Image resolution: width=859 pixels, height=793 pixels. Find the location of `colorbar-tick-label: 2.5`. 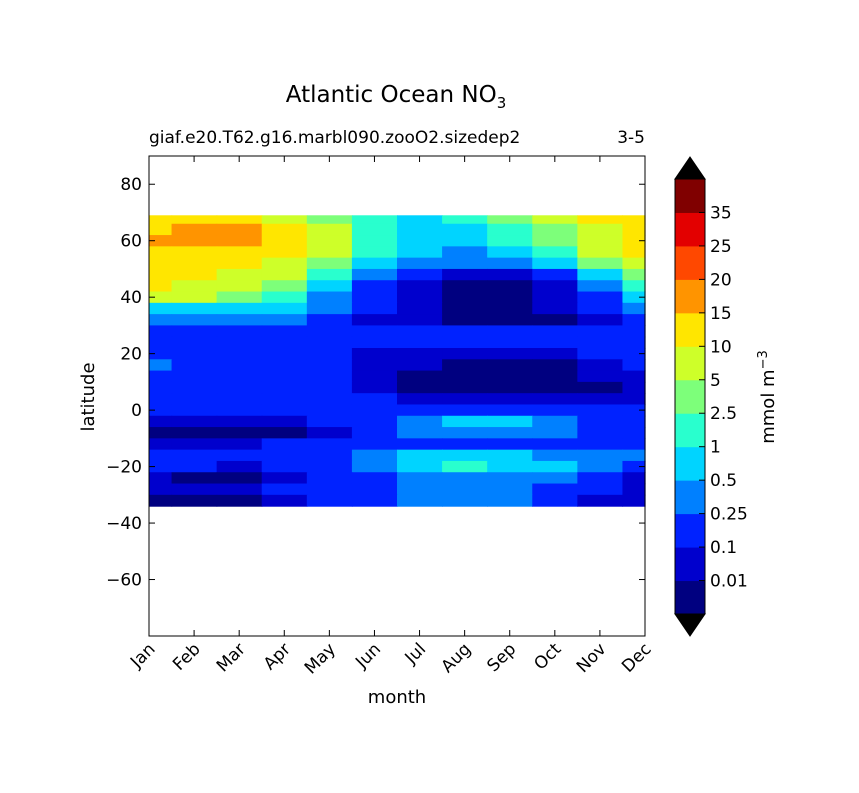

colorbar-tick-label: 2.5 is located at coordinates (723, 414).